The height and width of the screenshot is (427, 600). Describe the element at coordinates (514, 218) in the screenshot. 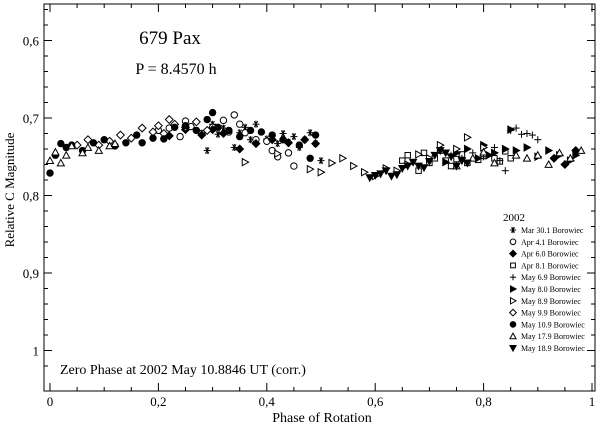

I see `legend-title: 2002` at that location.